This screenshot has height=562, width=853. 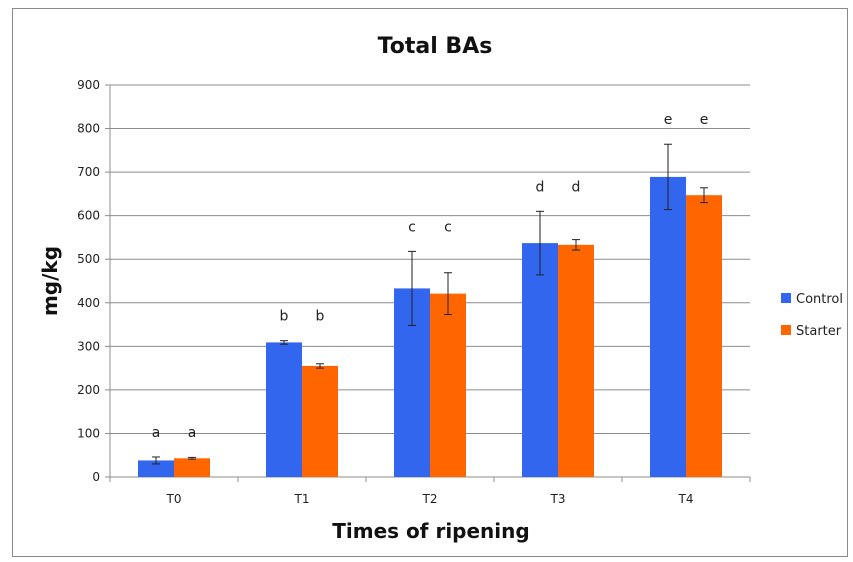 I want to click on x-tick-label: T3, so click(x=558, y=499).